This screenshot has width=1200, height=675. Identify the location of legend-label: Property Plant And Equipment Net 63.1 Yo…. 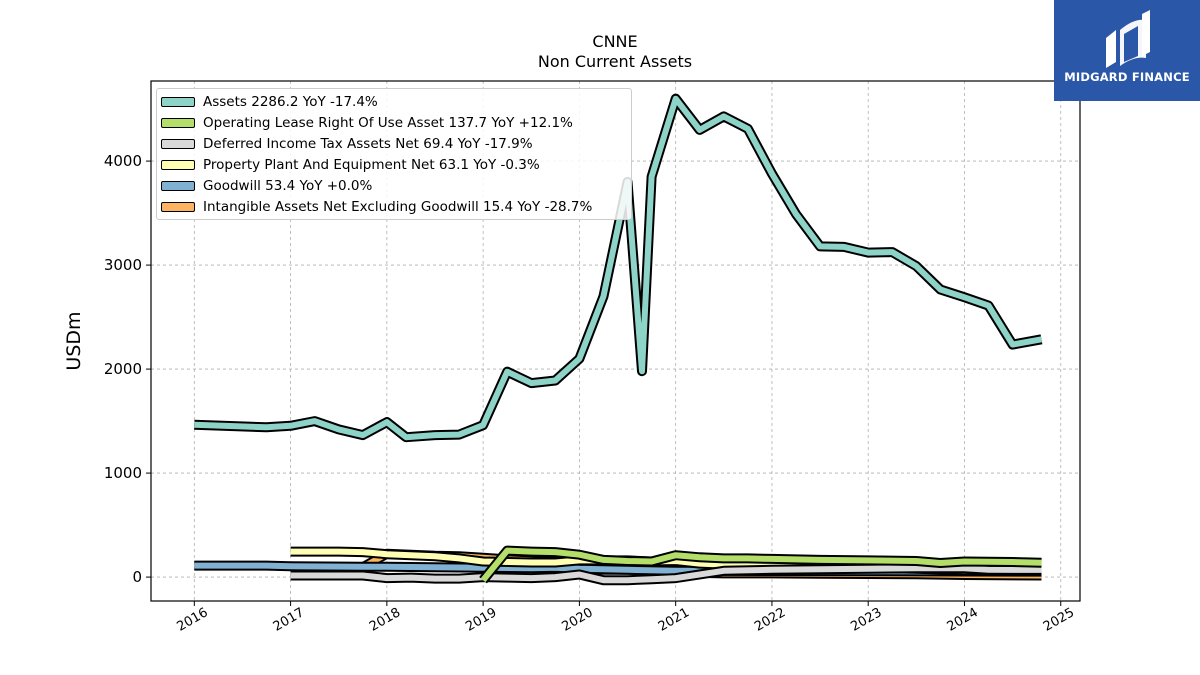
(371, 165).